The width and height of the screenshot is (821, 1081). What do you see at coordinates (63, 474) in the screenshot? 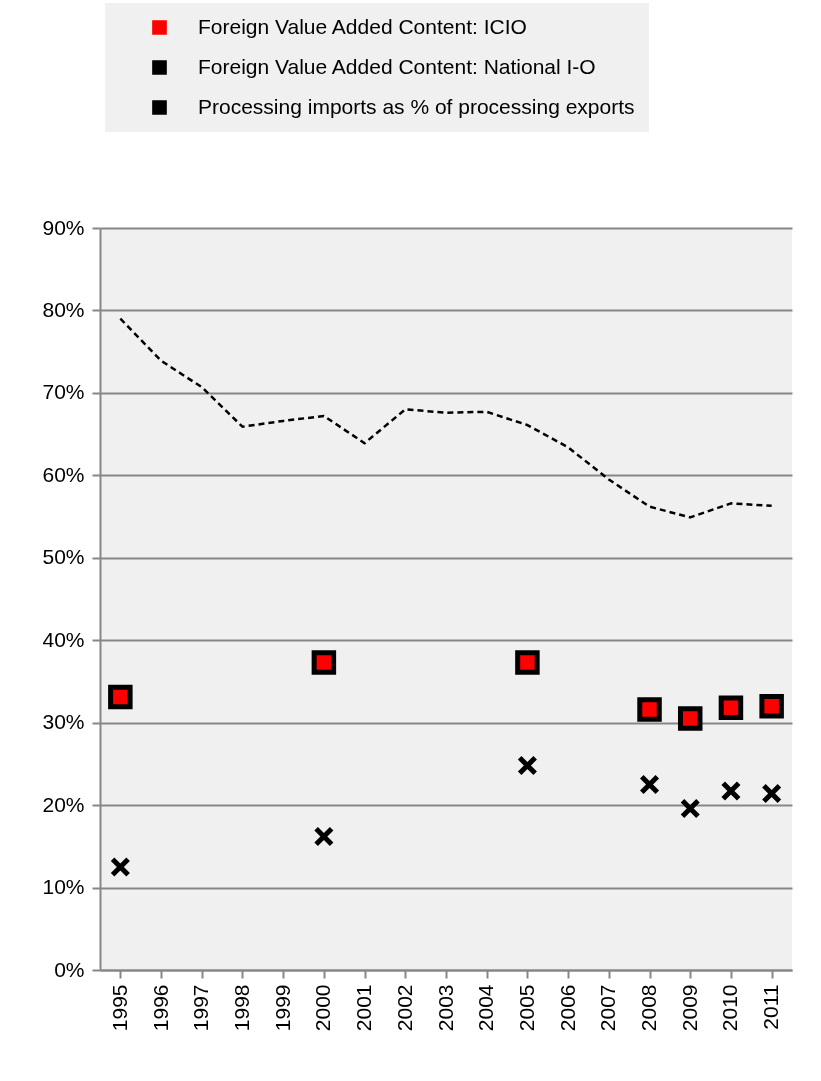
I see `y-tick-label: 60%` at bounding box center [63, 474].